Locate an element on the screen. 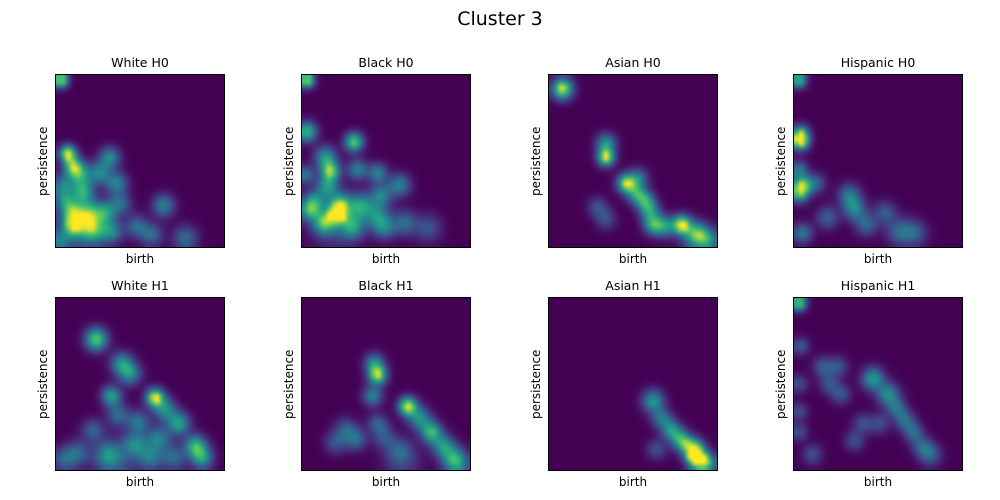 The height and width of the screenshot is (500, 1000). subplot-title: Asian H0 is located at coordinates (633, 62).